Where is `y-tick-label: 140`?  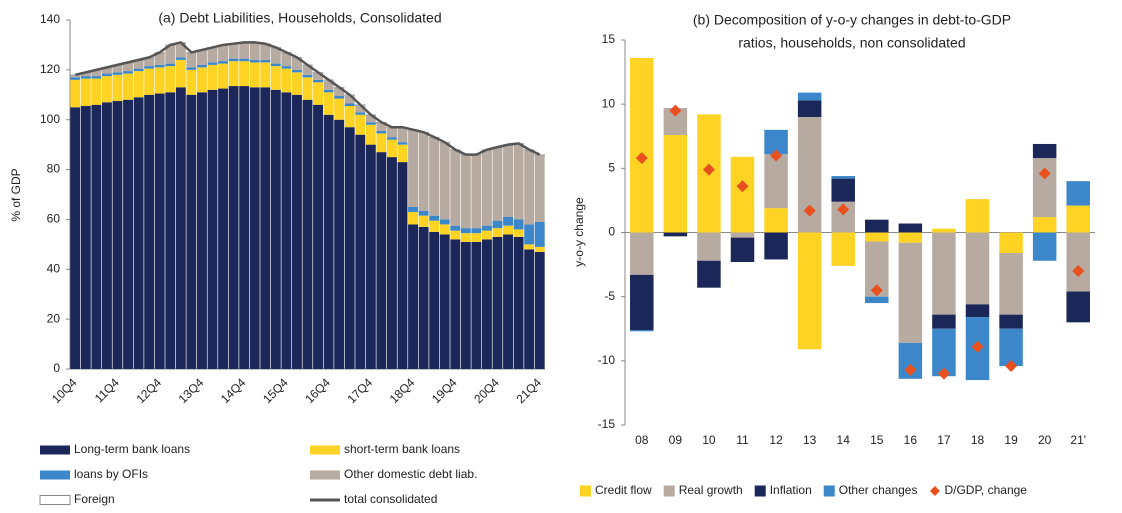 y-tick-label: 140 is located at coordinates (50, 19).